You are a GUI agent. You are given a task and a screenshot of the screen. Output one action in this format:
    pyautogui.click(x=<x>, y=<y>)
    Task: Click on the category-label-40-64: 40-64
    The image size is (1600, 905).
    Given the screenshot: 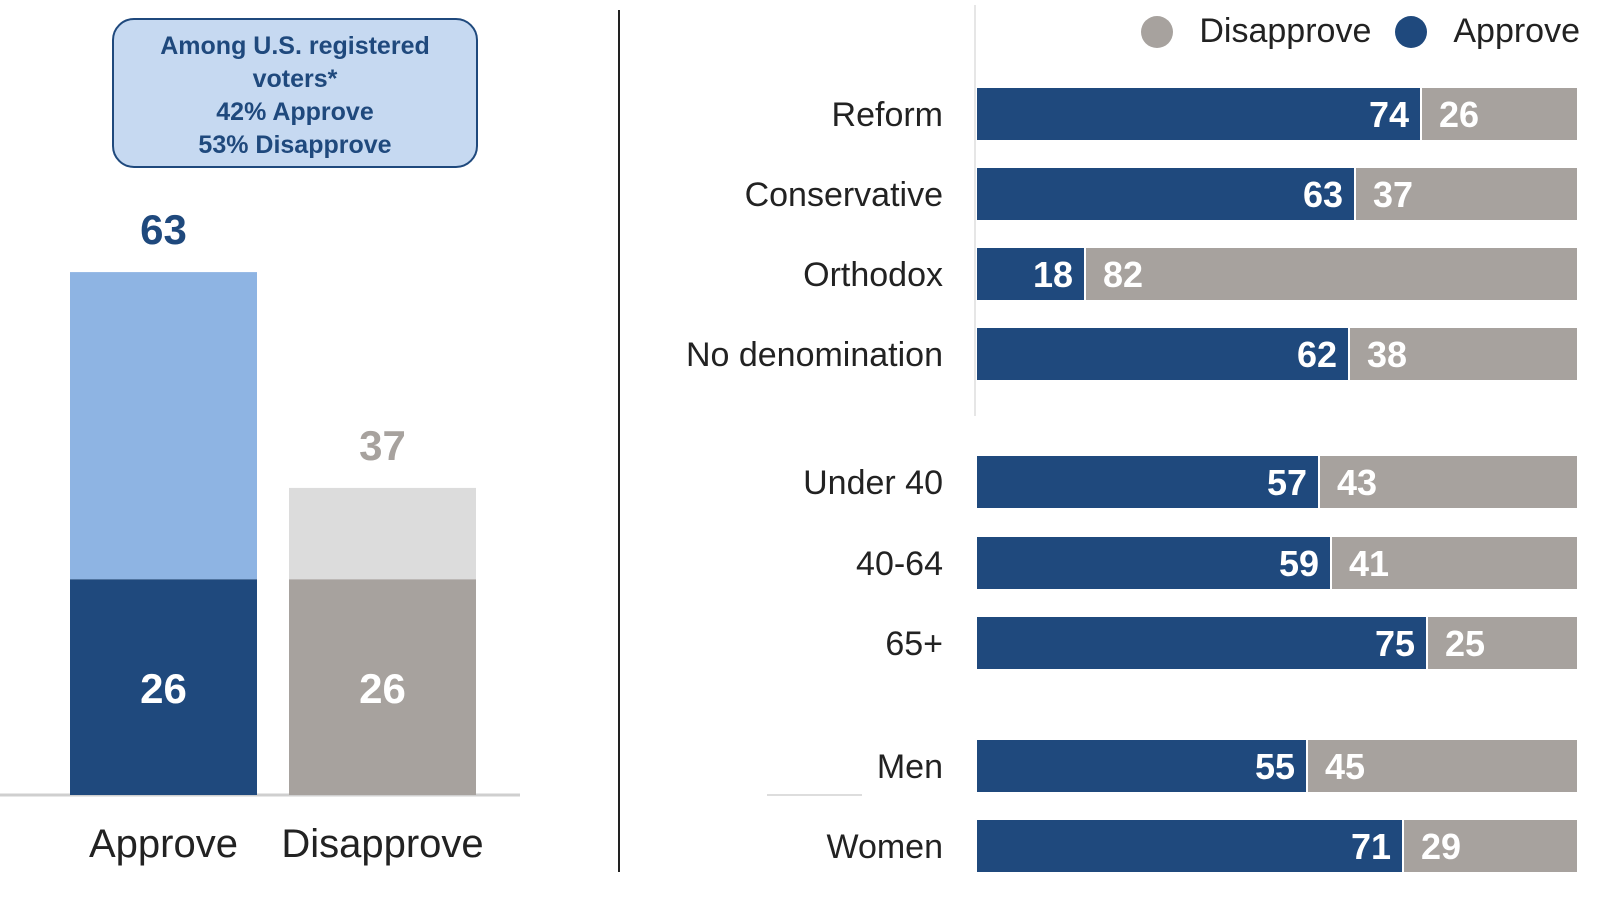 What is the action you would take?
    pyautogui.click(x=899, y=564)
    